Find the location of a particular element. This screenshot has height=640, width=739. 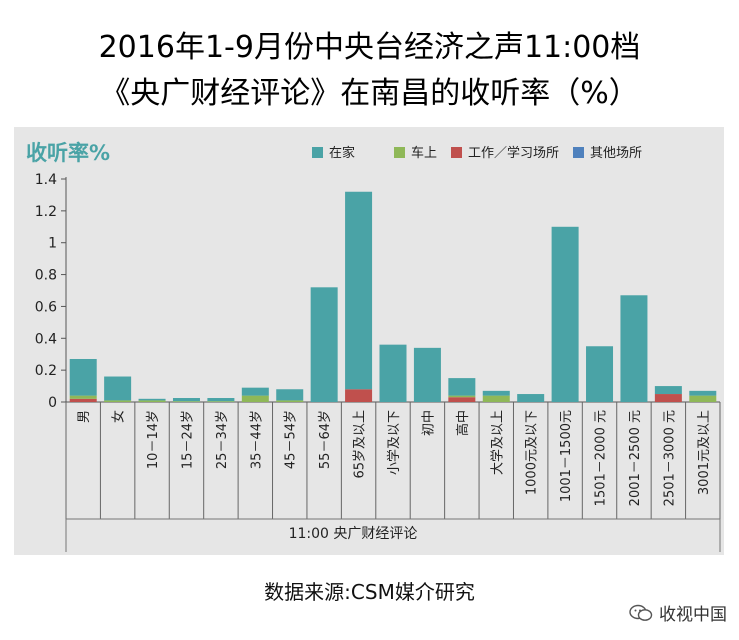

x-category-label: 55－64岁 is located at coordinates (325, 439).